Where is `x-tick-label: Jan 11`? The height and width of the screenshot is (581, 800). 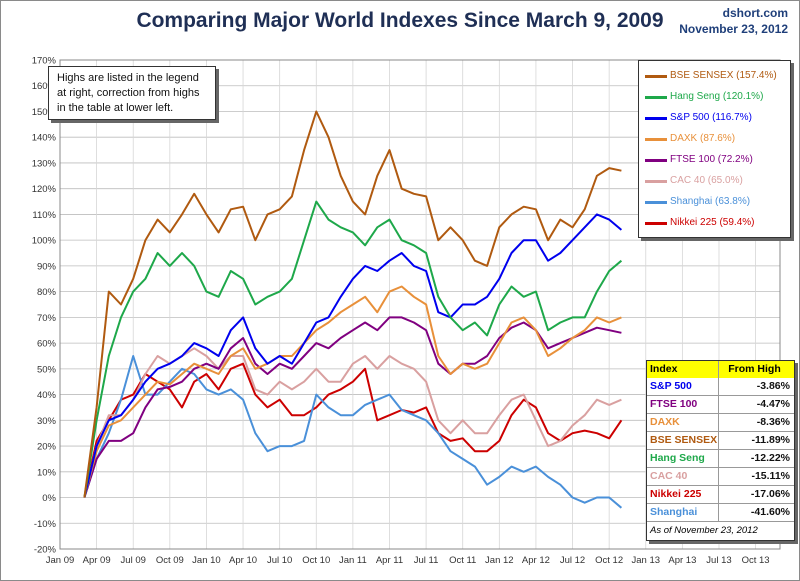 x-tick-label: Jan 11 is located at coordinates (353, 560).